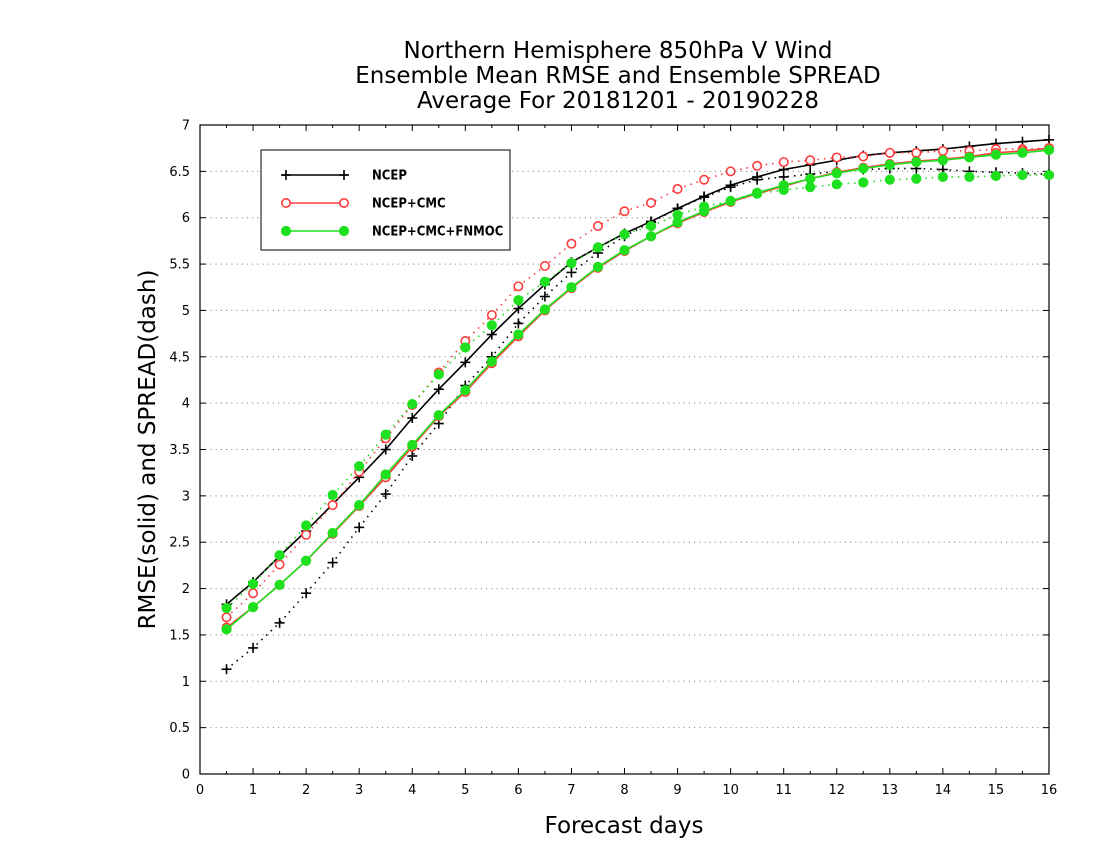 The width and height of the screenshot is (1100, 850). What do you see at coordinates (890, 790) in the screenshot?
I see `x-tick-label: 13` at bounding box center [890, 790].